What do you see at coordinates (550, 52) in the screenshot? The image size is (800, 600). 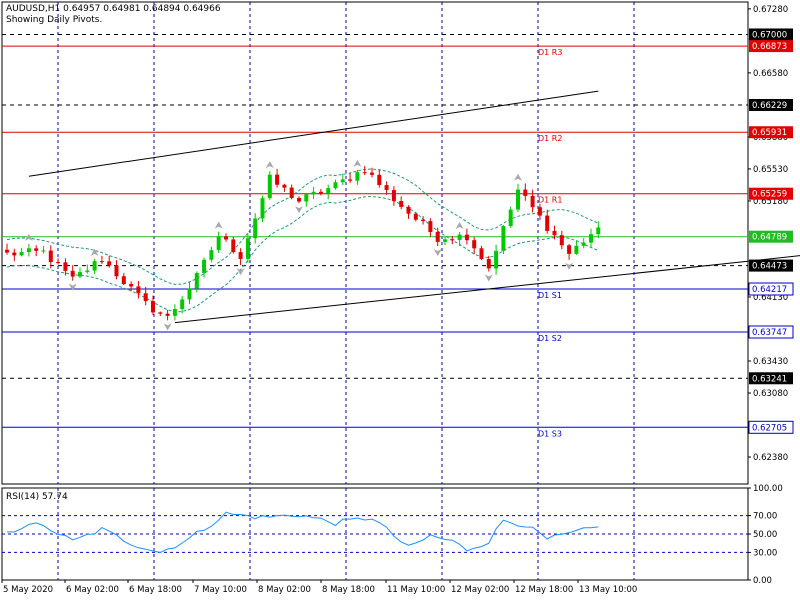 I see `pivot-label: D1 R3` at bounding box center [550, 52].